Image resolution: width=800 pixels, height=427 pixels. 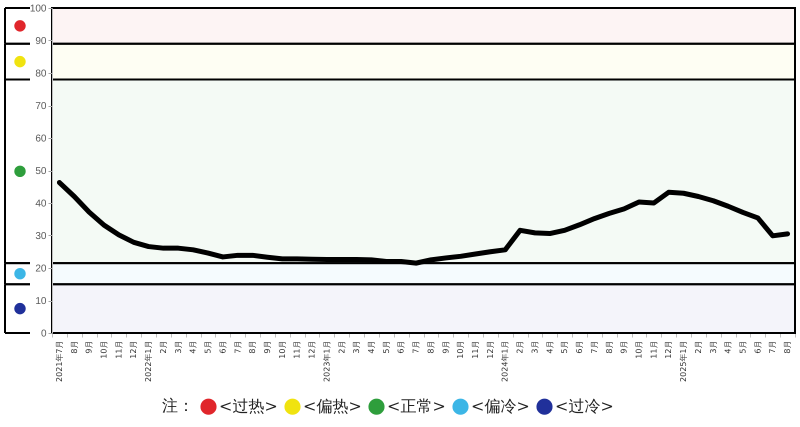 I want to click on legend-label: <过冷>, so click(x=584, y=406).